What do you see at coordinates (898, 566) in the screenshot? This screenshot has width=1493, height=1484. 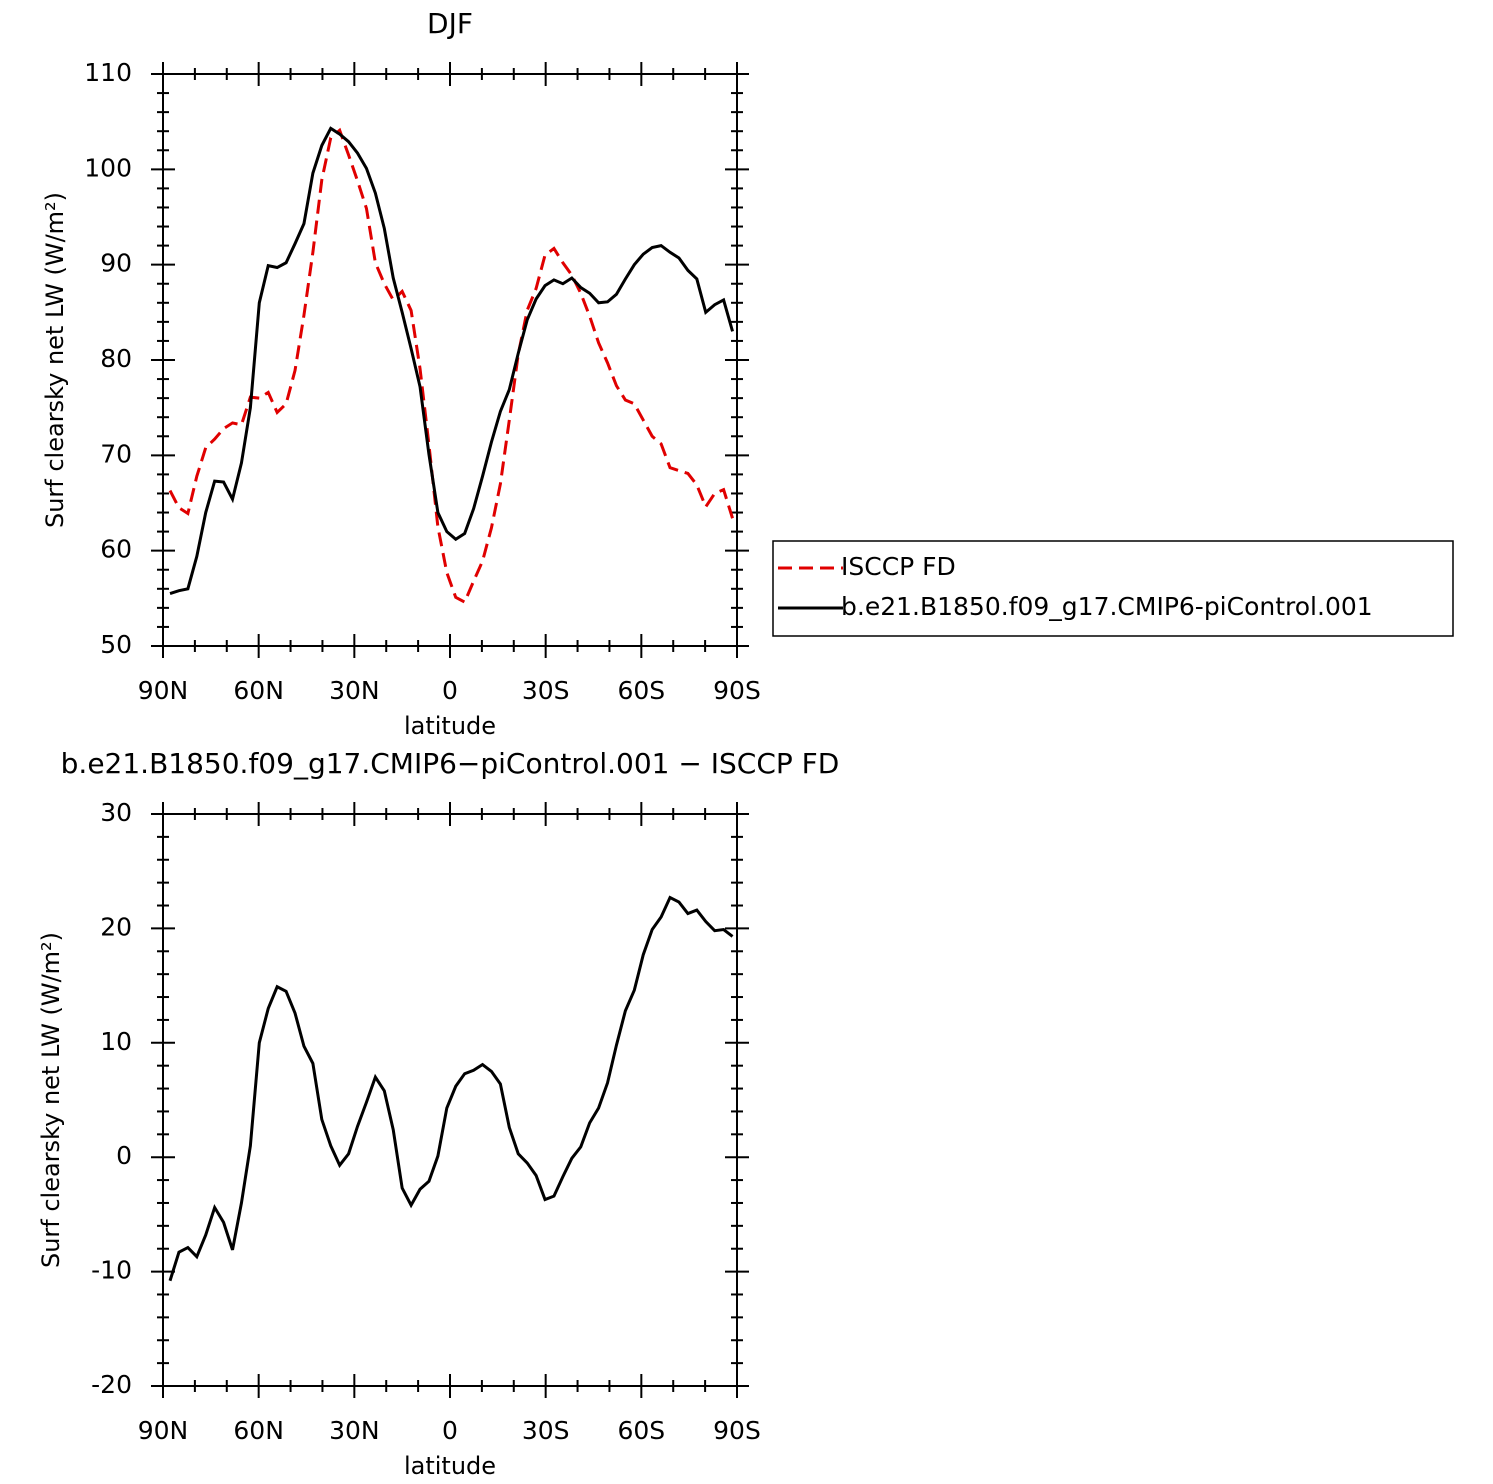 I see `legend-label: ISCCP FD` at bounding box center [898, 566].